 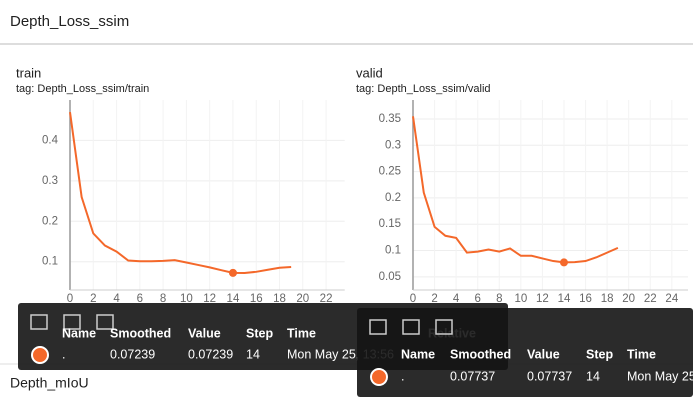 What do you see at coordinates (390, 172) in the screenshot?
I see `y-tick-label: 0.25` at bounding box center [390, 172].